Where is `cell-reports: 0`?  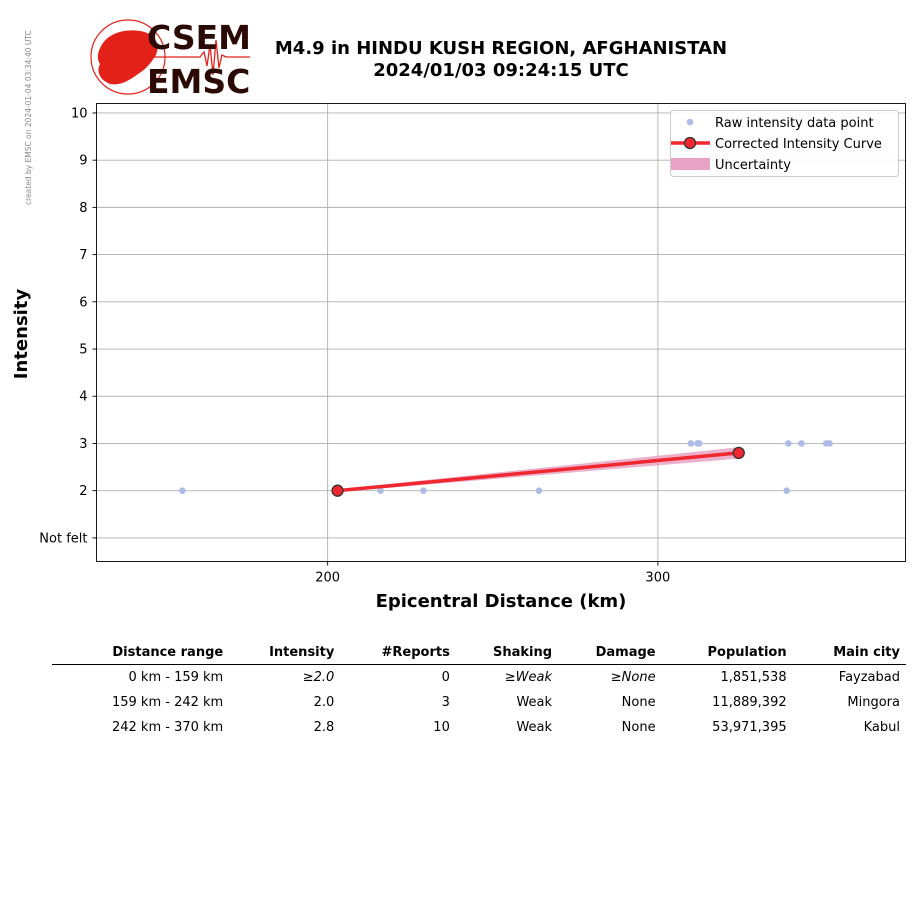 cell-reports: 0 is located at coordinates (445, 677).